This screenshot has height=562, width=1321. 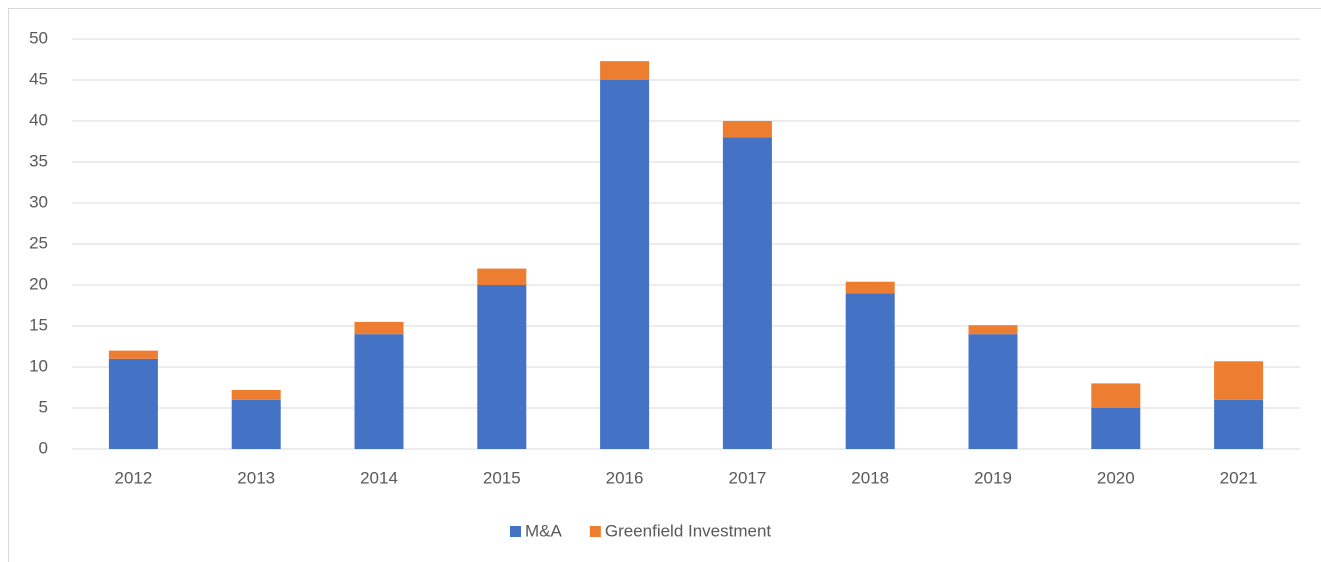 I want to click on y-tick-label: 0, so click(x=43, y=447).